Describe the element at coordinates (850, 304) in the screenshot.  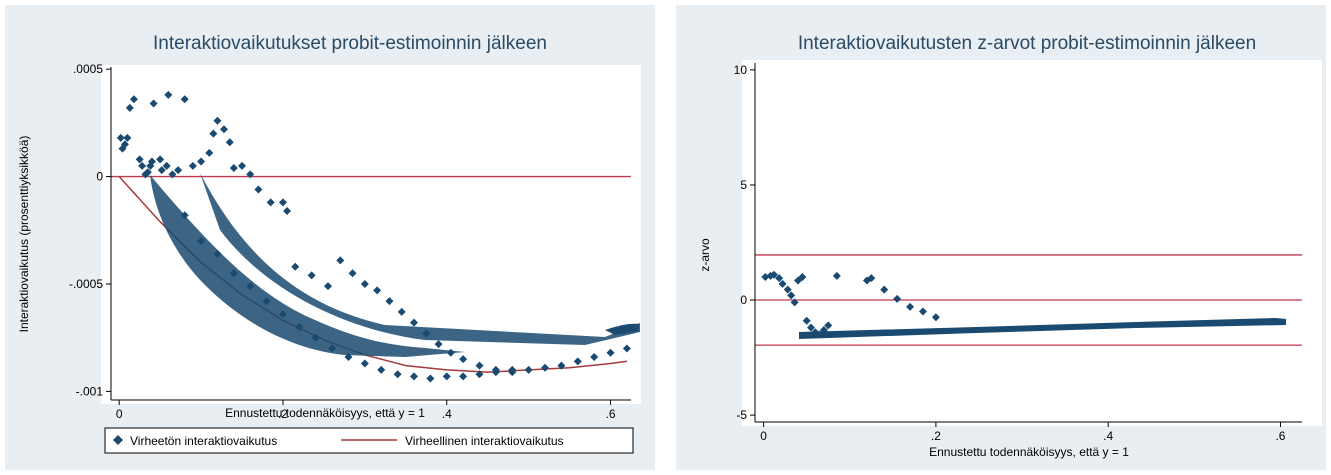
I see `series-markers` at that location.